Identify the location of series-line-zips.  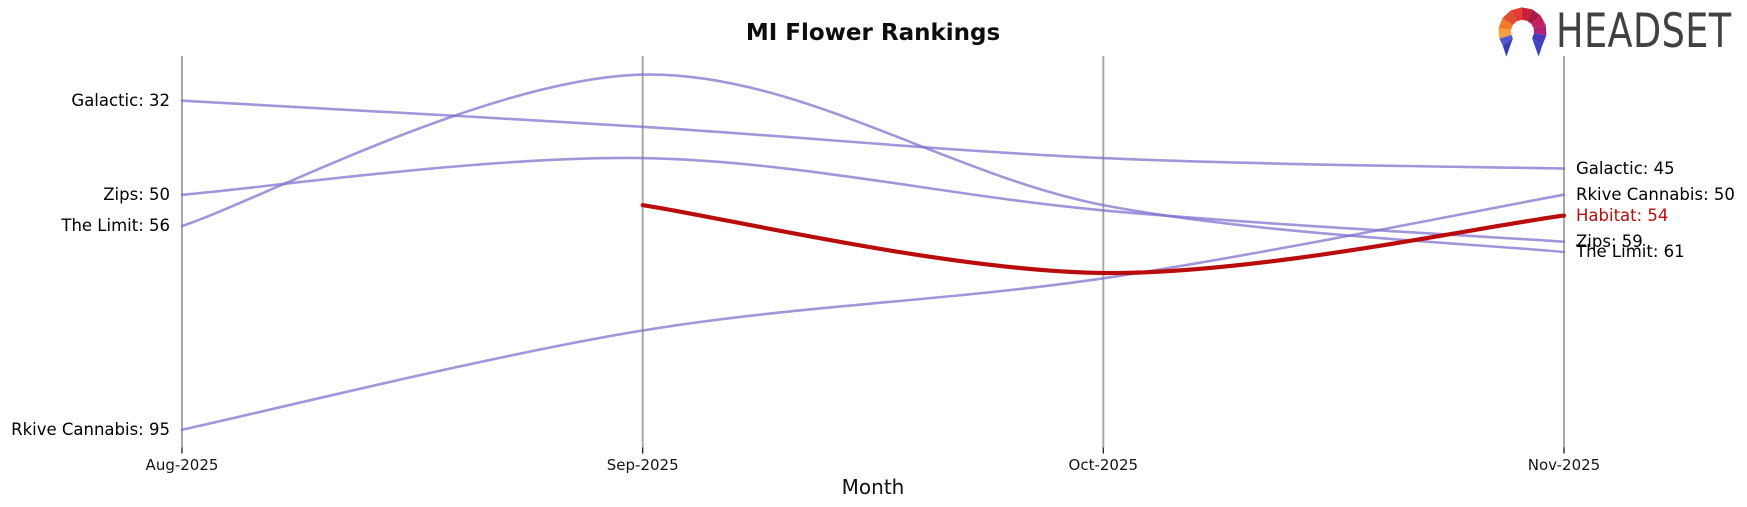
(873, 199).